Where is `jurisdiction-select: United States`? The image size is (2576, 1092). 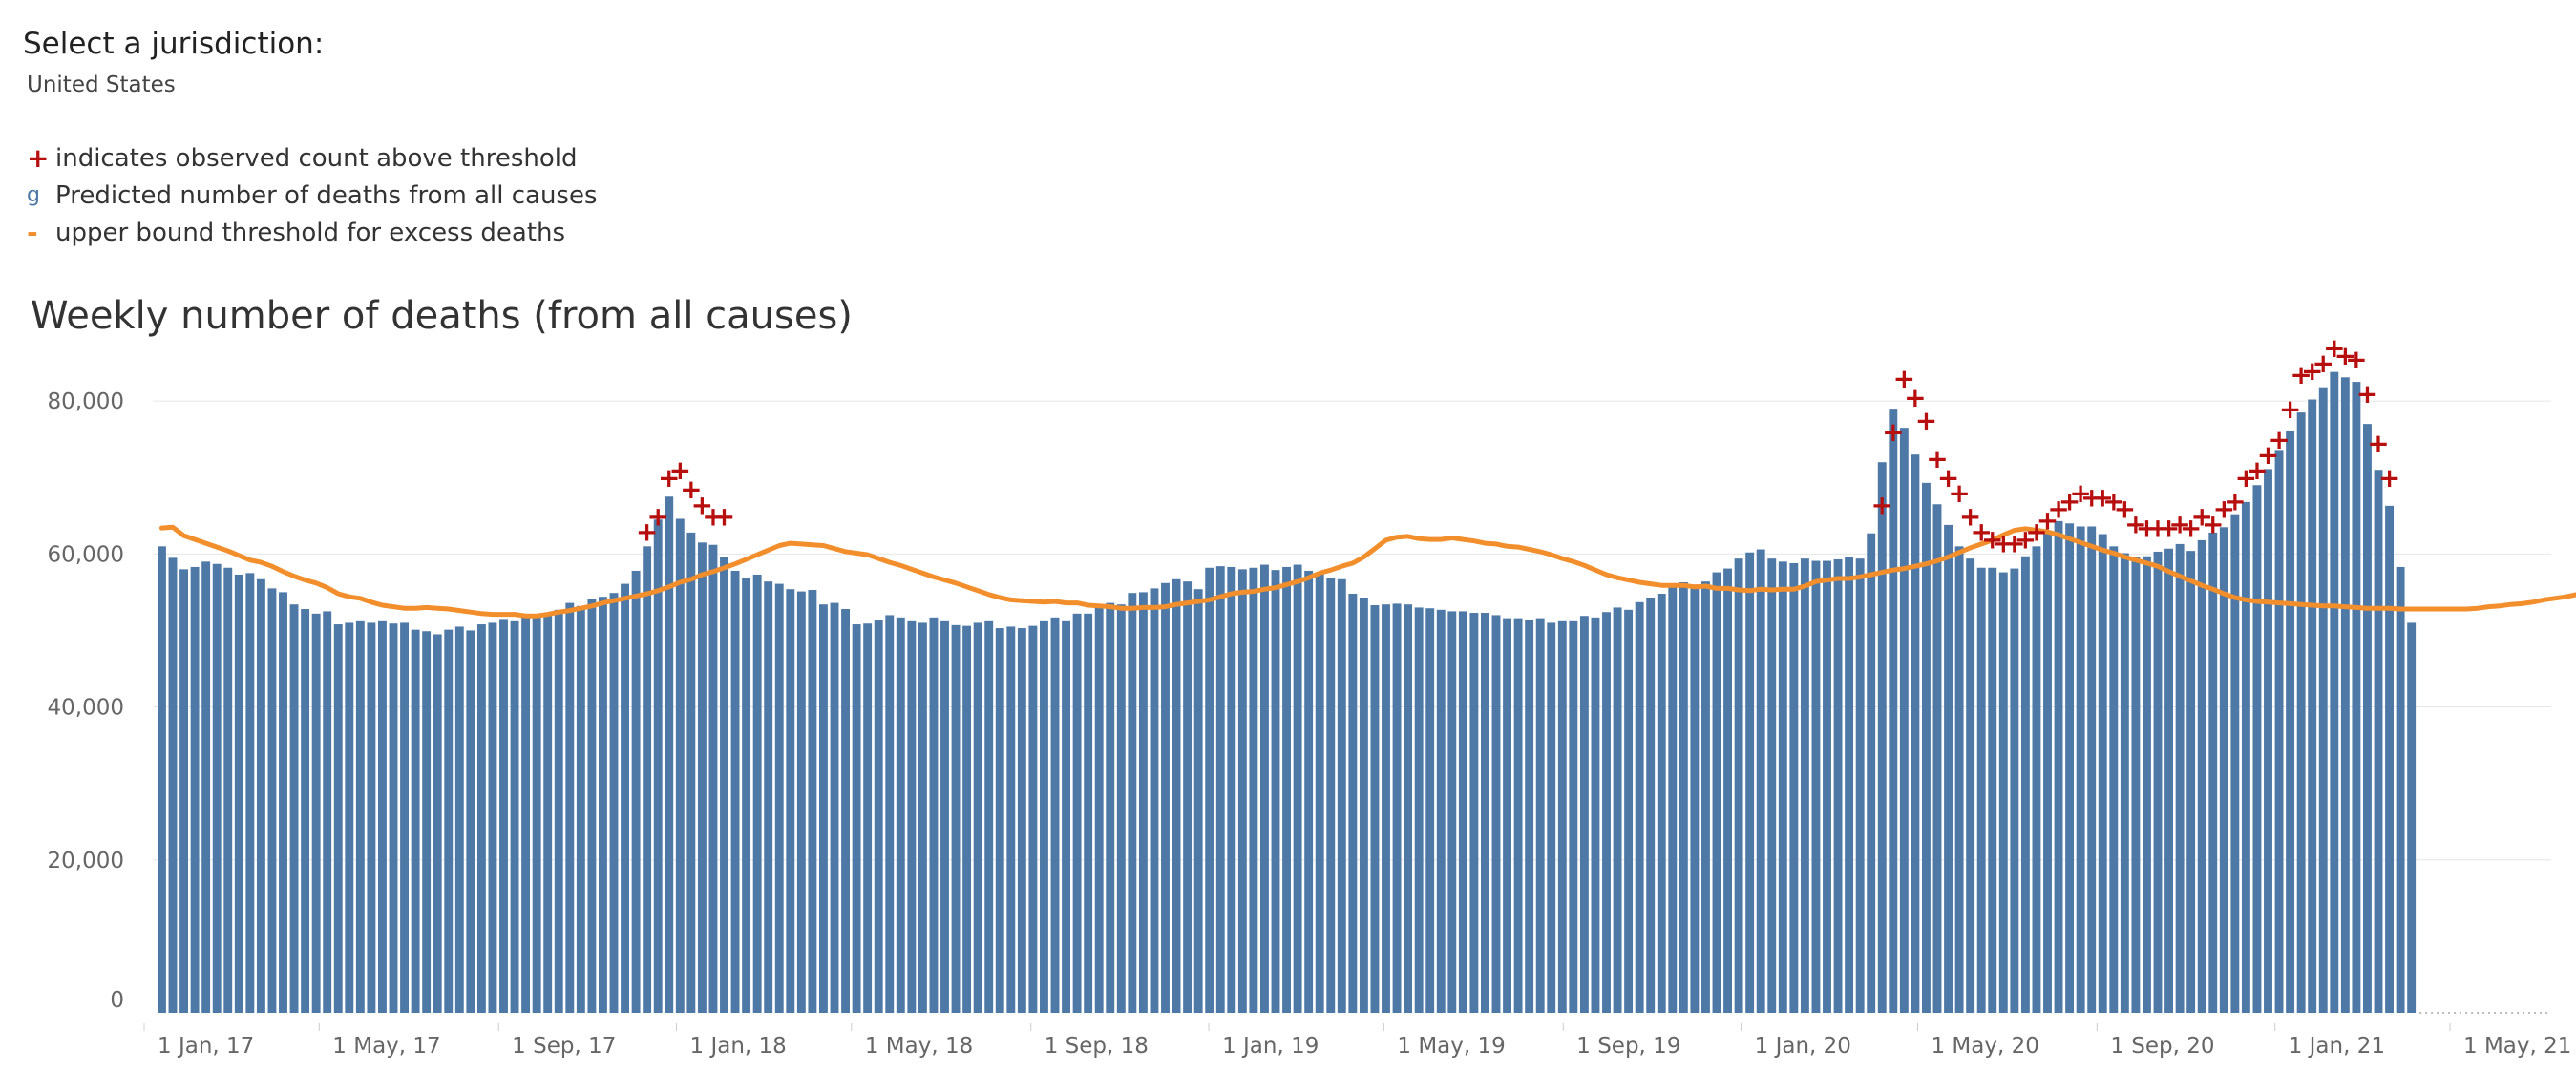
jurisdiction-select: United States is located at coordinates (101, 85).